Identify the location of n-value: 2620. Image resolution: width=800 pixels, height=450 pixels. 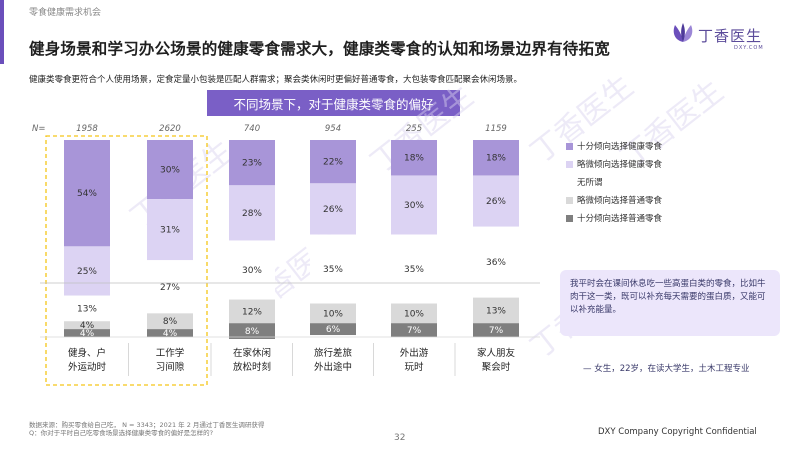
(170, 129).